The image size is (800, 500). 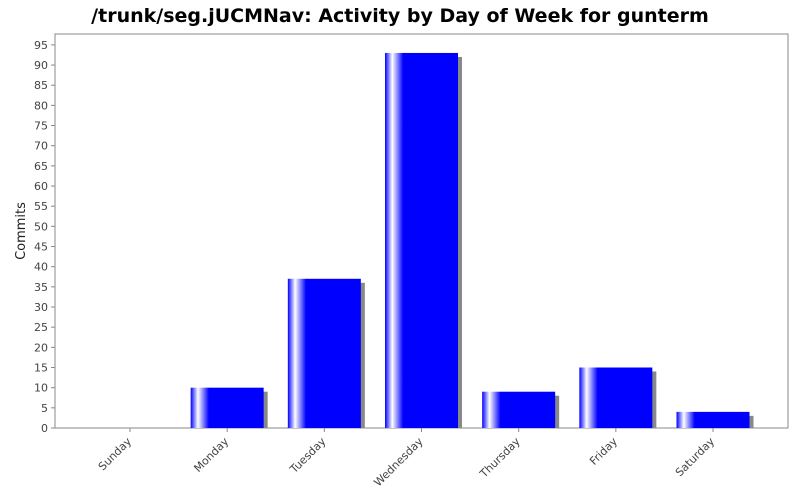 What do you see at coordinates (41, 307) in the screenshot?
I see `y-tick-label: 30` at bounding box center [41, 307].